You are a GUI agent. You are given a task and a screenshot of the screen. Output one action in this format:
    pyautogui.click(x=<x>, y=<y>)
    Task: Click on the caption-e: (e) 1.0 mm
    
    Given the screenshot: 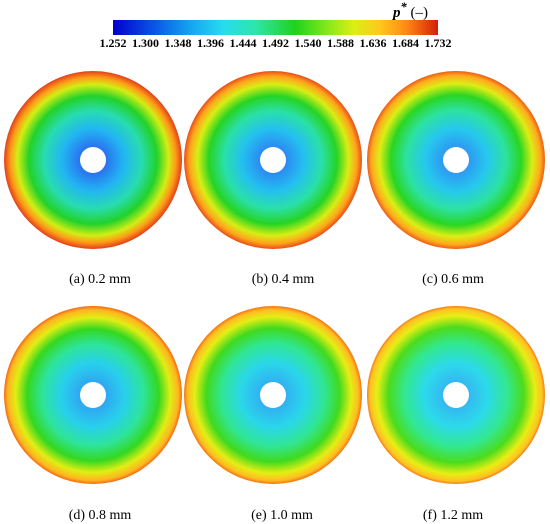 What is the action you would take?
    pyautogui.click(x=282, y=515)
    